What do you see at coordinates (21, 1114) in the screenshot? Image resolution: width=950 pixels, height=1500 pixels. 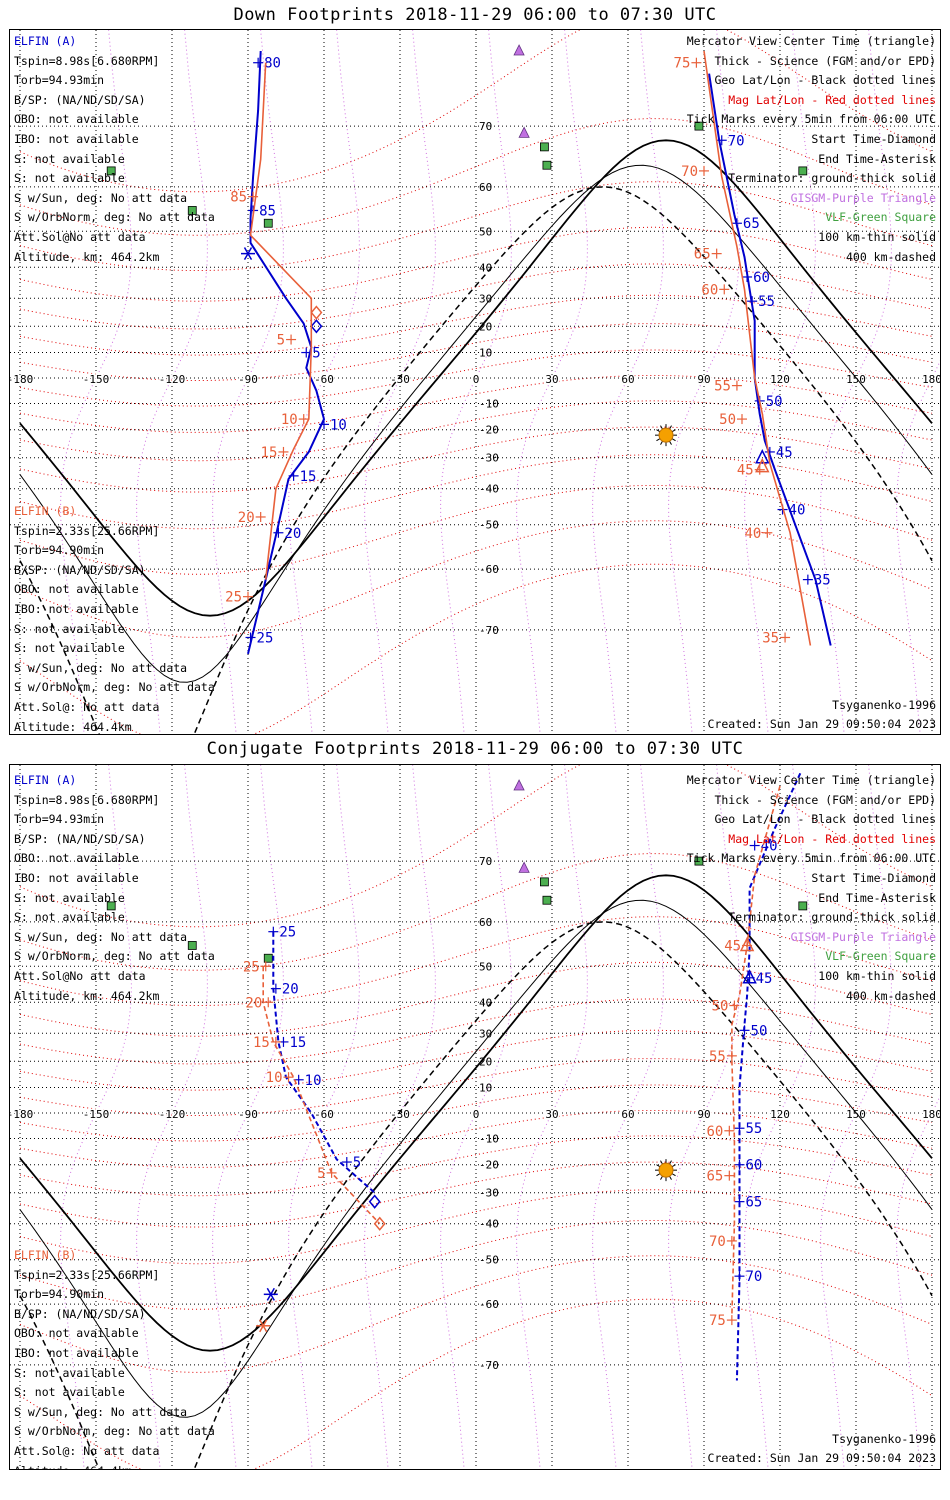 I see `lon-tick-label: -180` at bounding box center [21, 1114].